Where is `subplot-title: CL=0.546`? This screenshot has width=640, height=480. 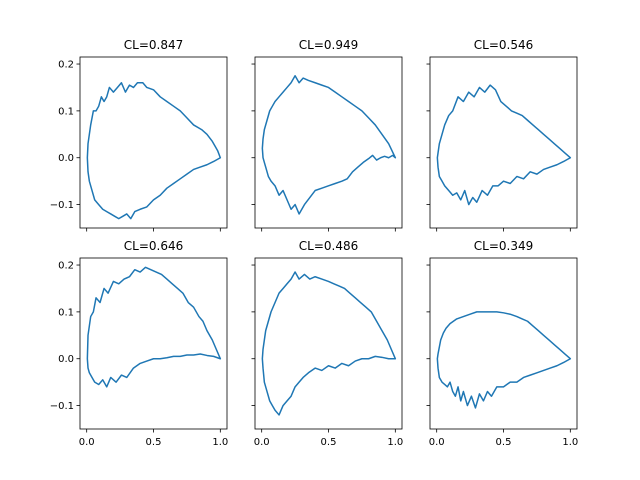 subplot-title: CL=0.546 is located at coordinates (503, 45).